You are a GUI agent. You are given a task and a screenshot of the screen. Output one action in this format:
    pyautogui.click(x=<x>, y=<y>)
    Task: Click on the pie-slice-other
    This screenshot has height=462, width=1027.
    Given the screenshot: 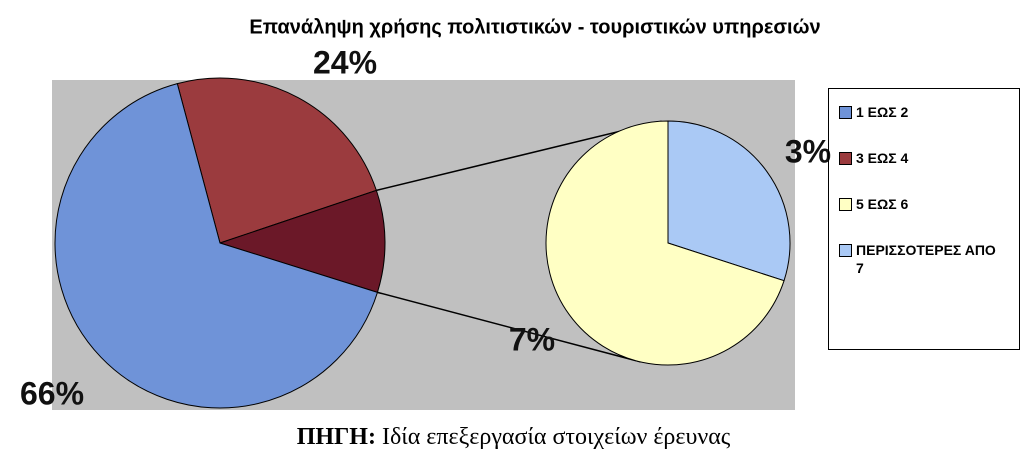 What is the action you would take?
    pyautogui.click(x=302, y=241)
    